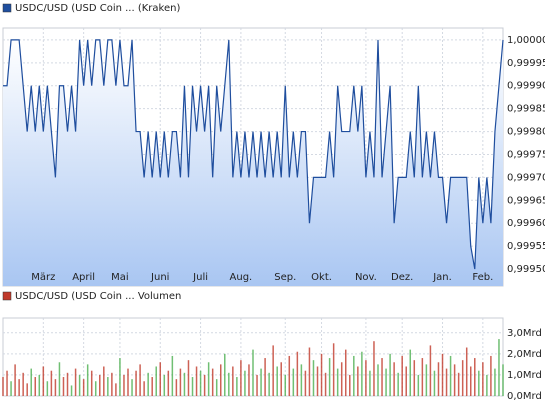 This screenshot has height=401, width=545. I want to click on y-tick-label: 0,99965, so click(526, 200).